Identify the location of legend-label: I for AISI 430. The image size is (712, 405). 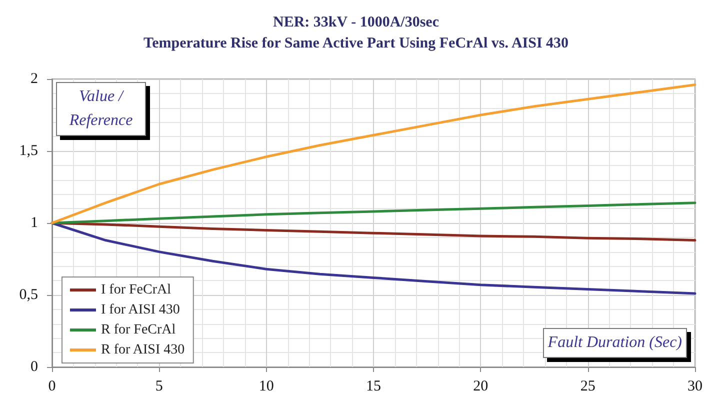
(140, 310).